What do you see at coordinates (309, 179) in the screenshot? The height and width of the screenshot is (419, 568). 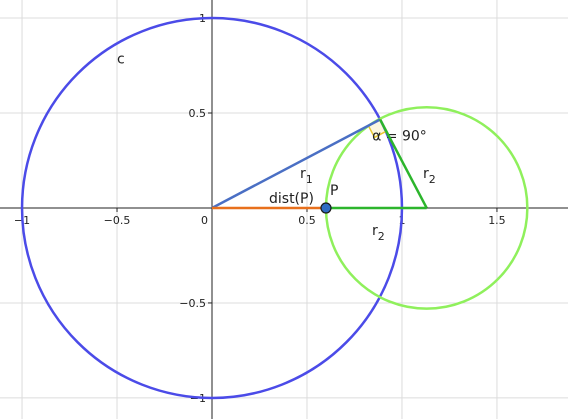 I see `label-sub: 1` at bounding box center [309, 179].